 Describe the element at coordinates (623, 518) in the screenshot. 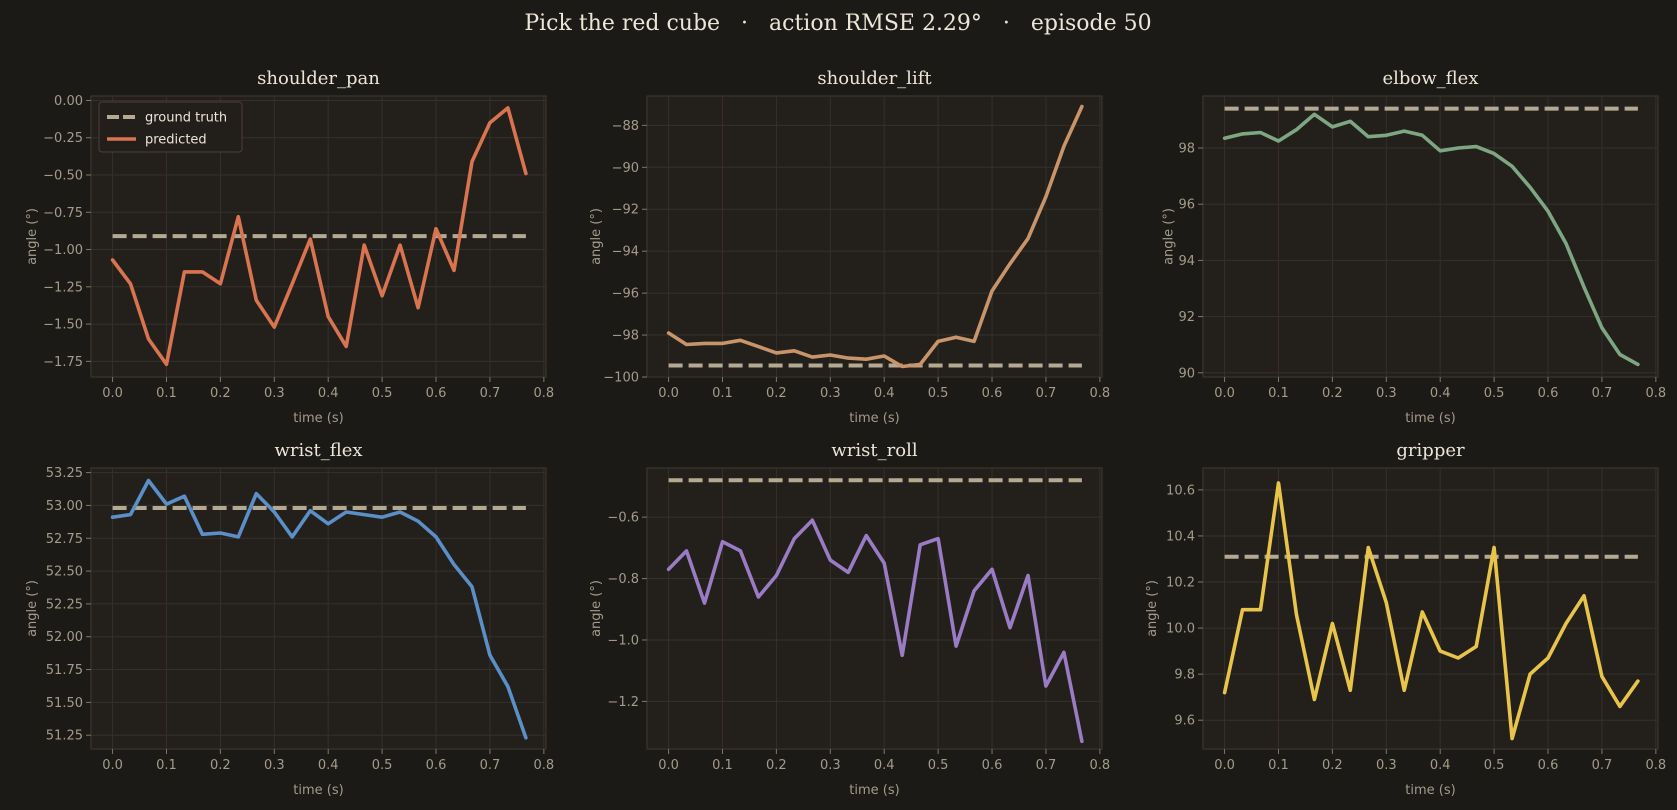

I see `y-tick-label: −0.6` at that location.